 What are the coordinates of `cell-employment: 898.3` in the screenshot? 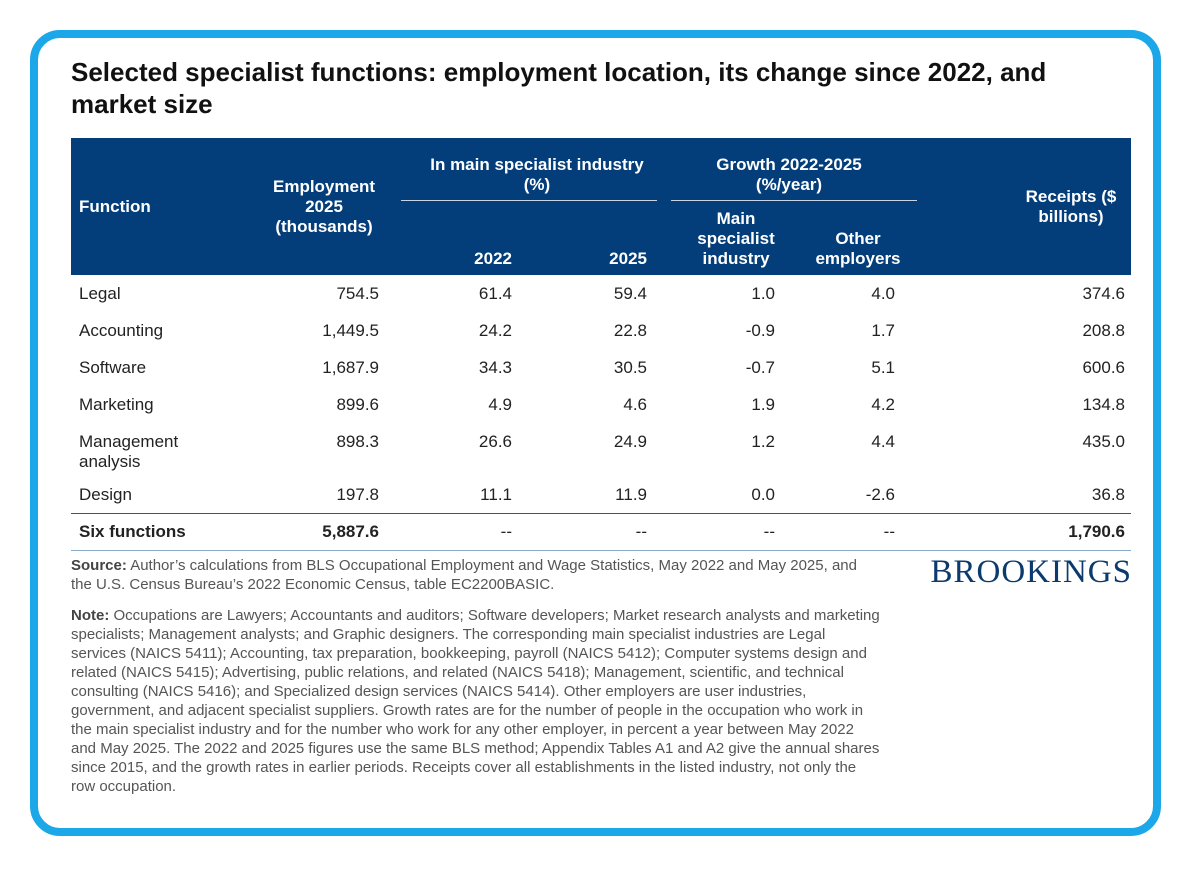 It's located at (357, 441).